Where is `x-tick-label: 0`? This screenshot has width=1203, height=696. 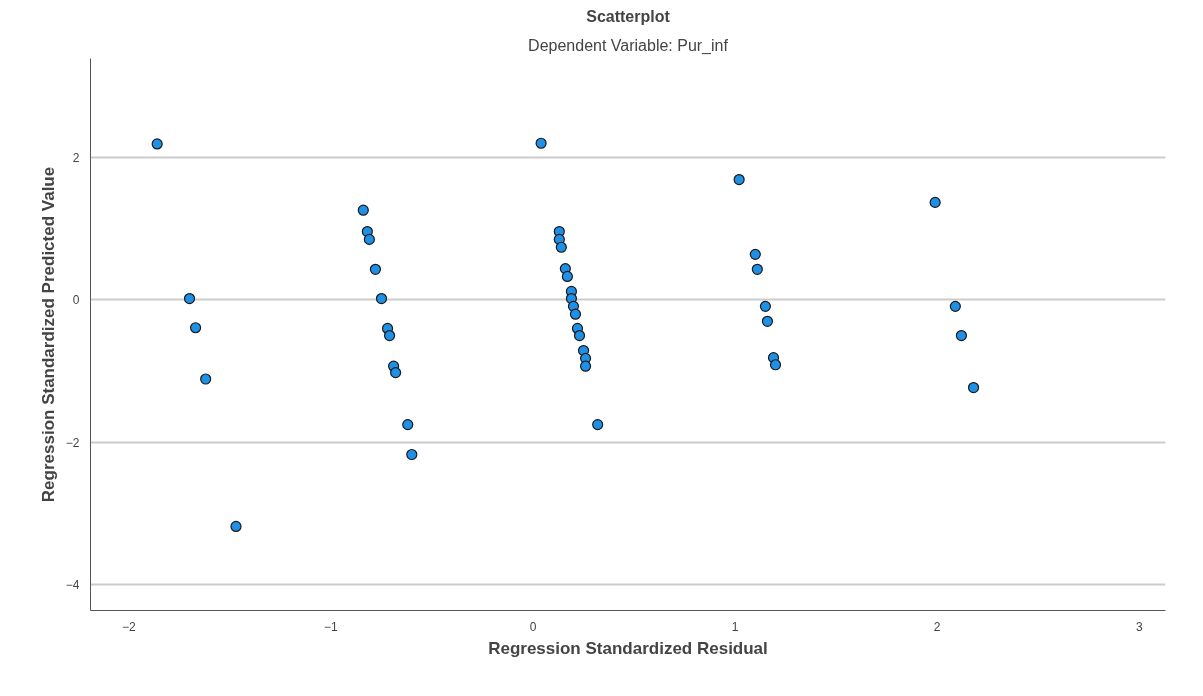
x-tick-label: 0 is located at coordinates (533, 626).